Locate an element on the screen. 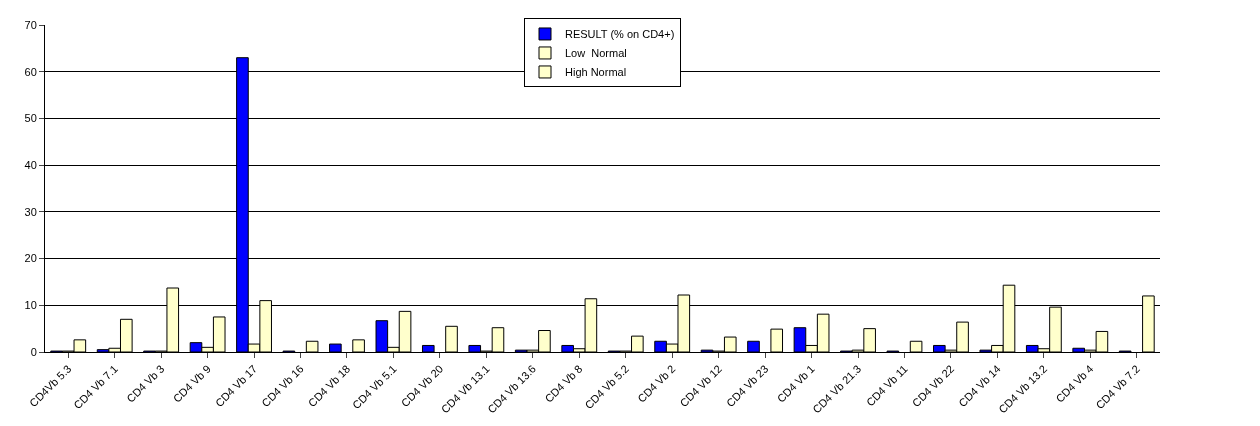 The image size is (1260, 426). y-tick-label: 40 is located at coordinates (30, 164).